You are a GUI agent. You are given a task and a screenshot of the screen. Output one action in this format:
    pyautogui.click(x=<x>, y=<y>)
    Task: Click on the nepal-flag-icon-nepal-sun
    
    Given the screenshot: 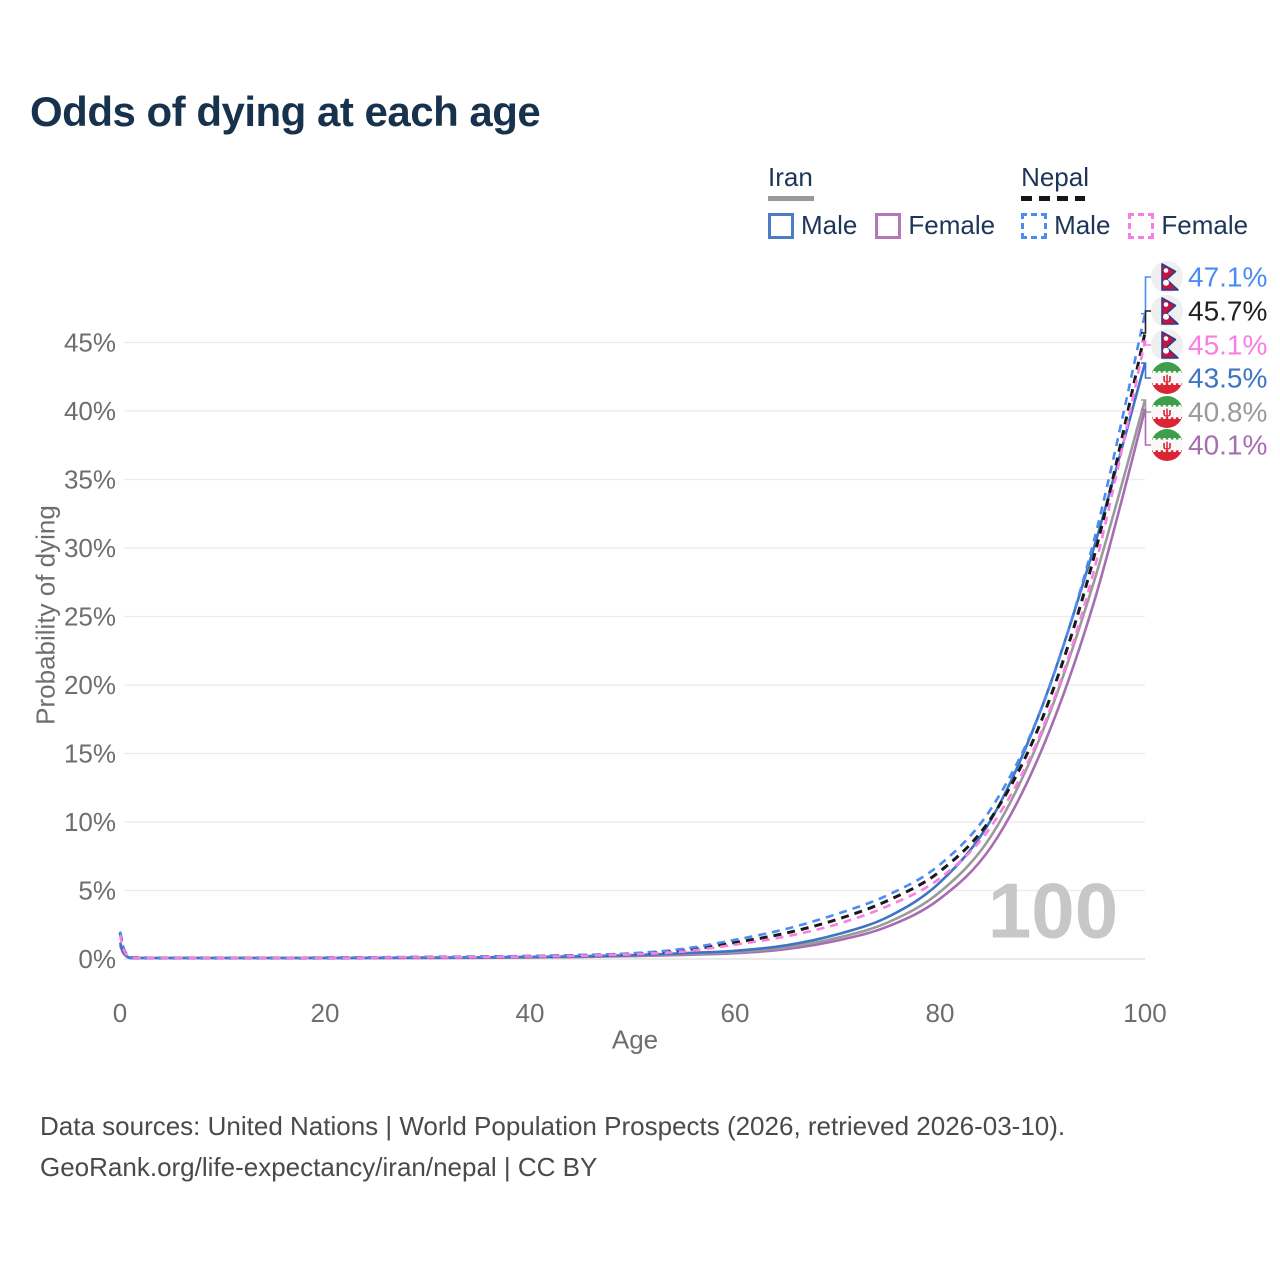 What is the action you would take?
    pyautogui.click(x=1166, y=316)
    